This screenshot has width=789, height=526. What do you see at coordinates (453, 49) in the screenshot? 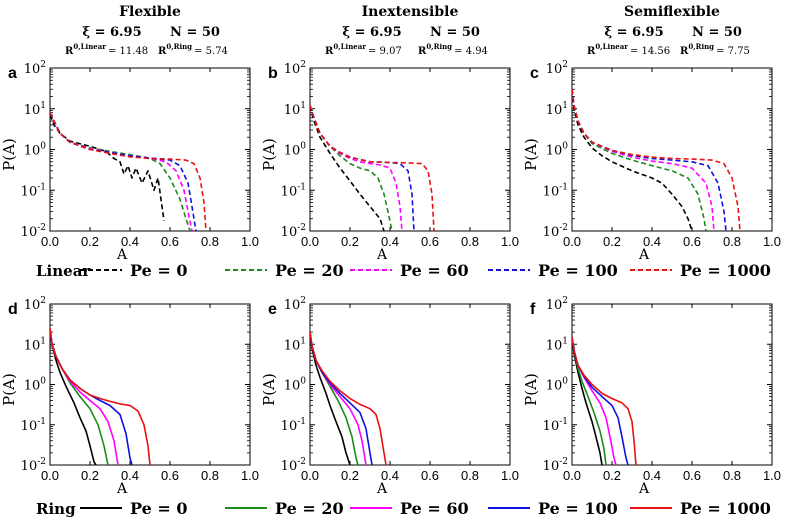
I see `rg-ring: R0,Ring = 4.94` at bounding box center [453, 49].